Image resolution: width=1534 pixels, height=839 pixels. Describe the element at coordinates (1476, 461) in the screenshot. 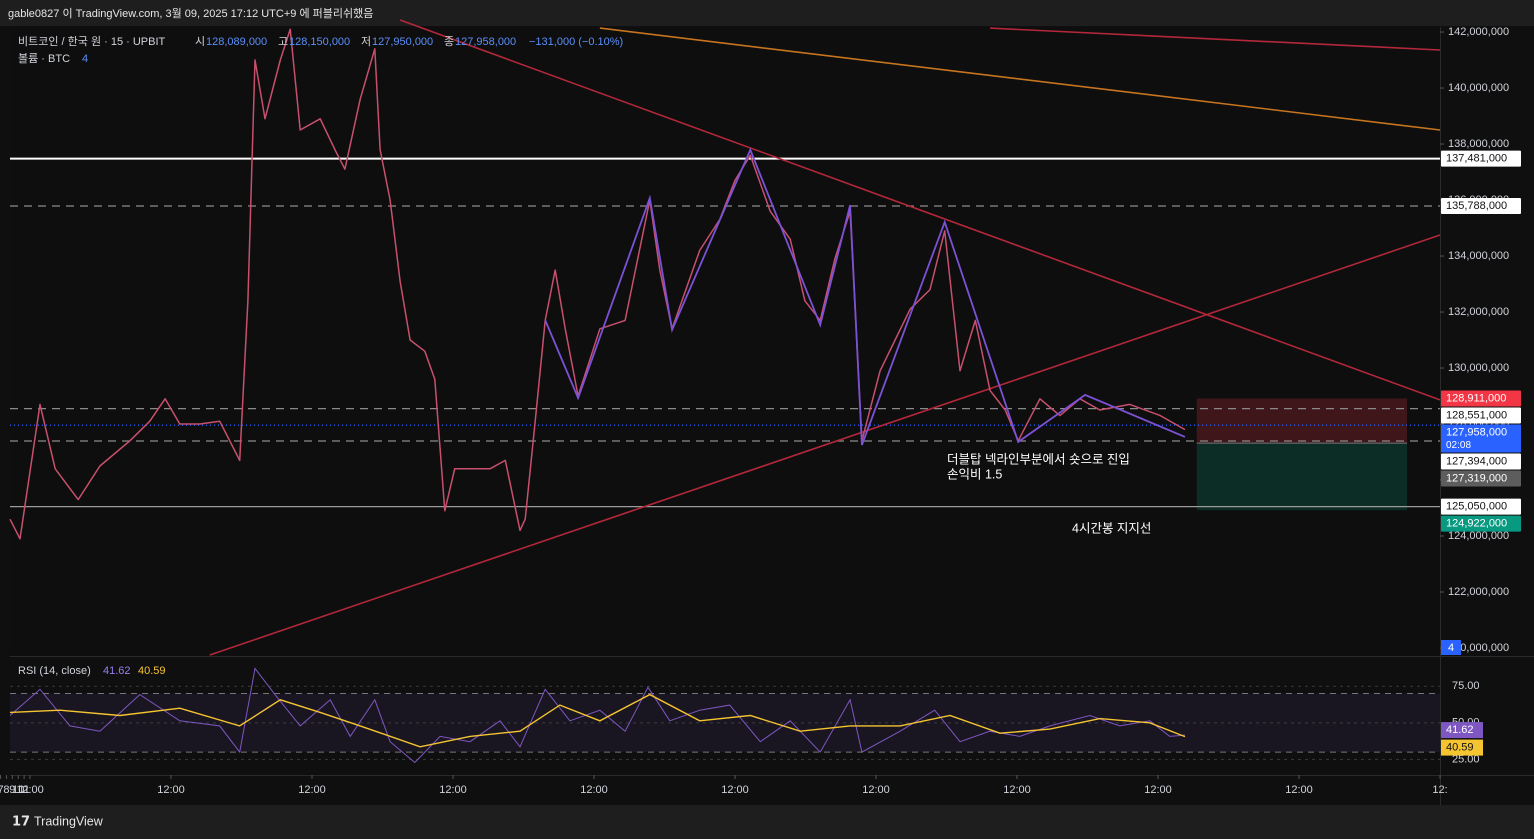

I see `price-badge-label: 127,394,000` at that location.